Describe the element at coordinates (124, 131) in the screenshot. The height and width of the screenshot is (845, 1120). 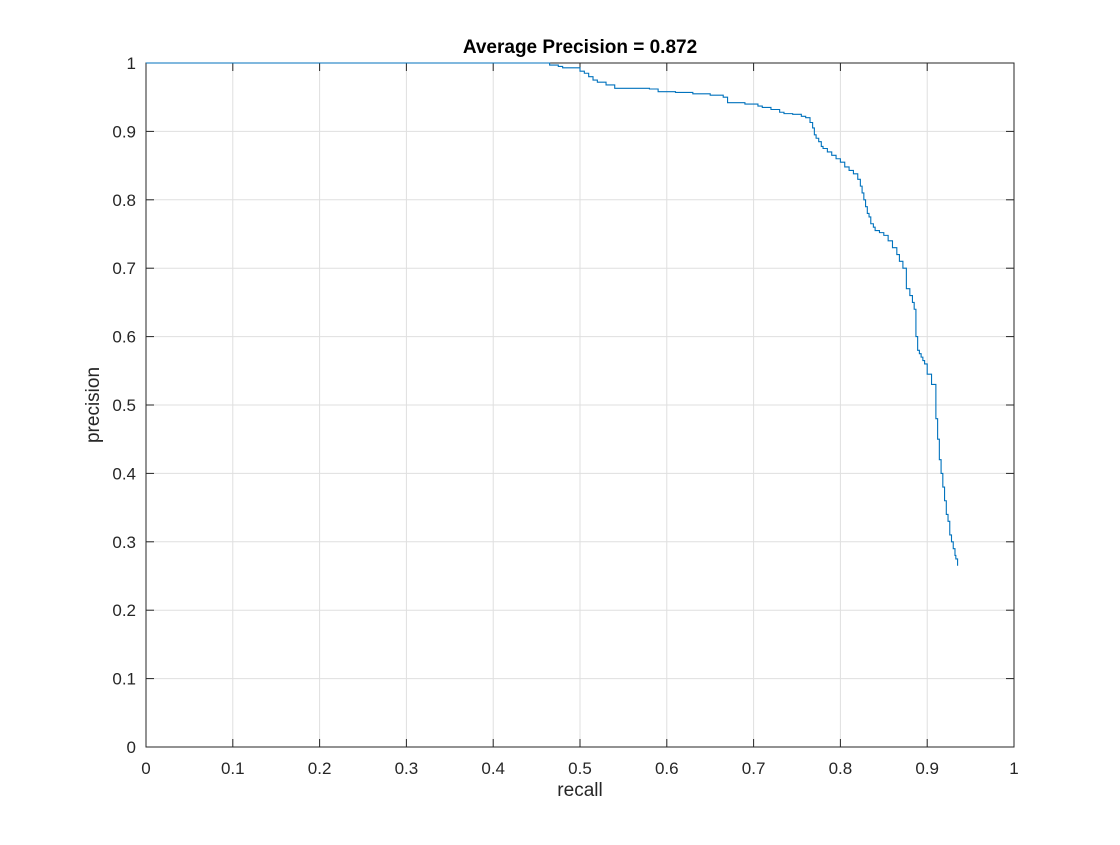
I see `y-tick-label: 0.9` at that location.